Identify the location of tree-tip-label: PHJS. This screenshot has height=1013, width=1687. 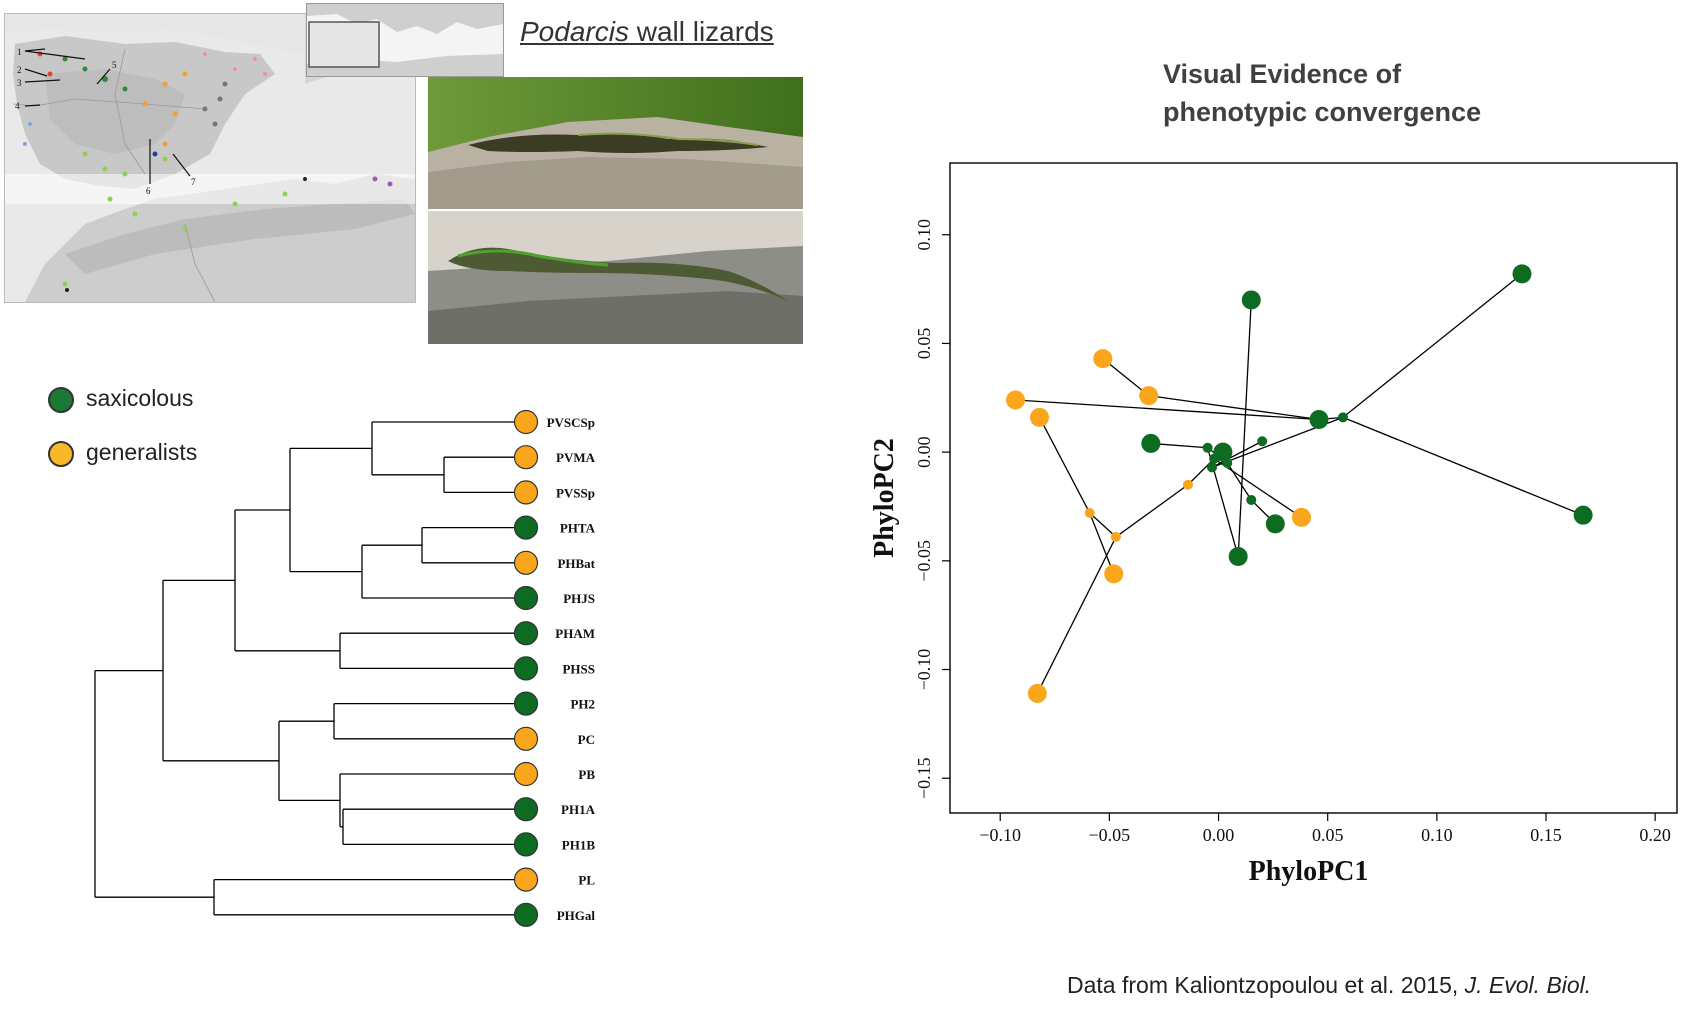
(579, 598).